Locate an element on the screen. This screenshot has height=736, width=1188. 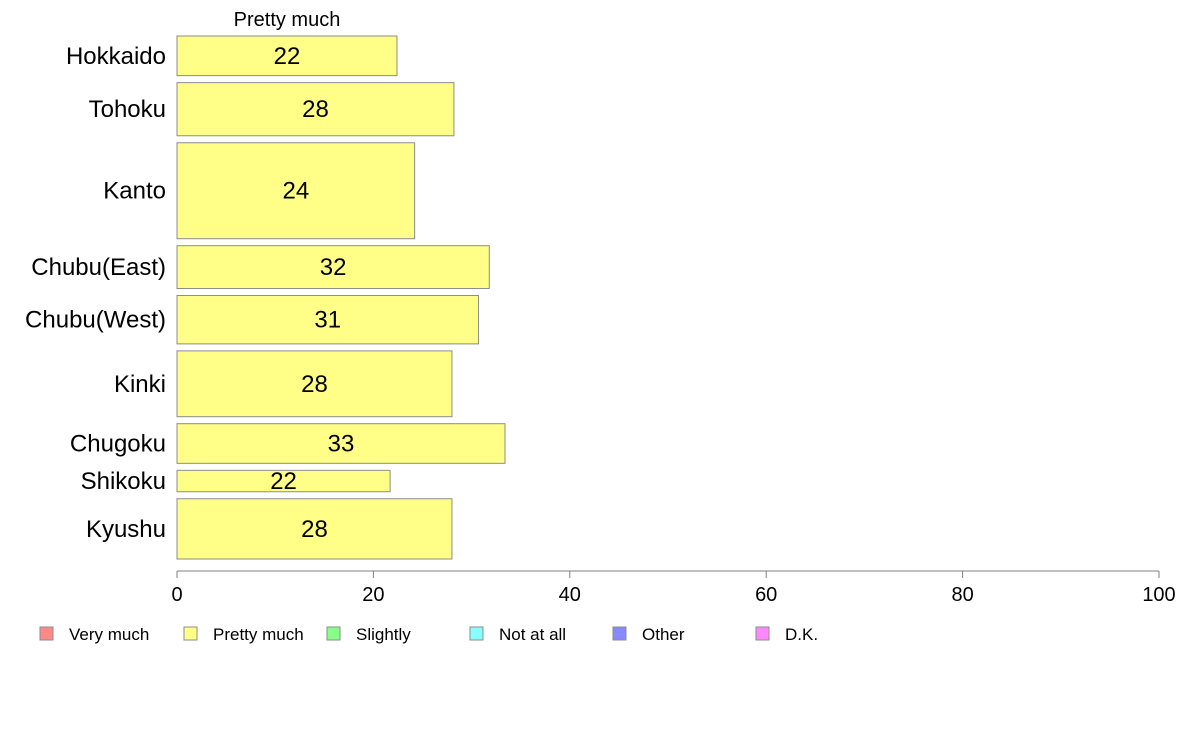
bar-pretty-much-kinki is located at coordinates (314, 384).